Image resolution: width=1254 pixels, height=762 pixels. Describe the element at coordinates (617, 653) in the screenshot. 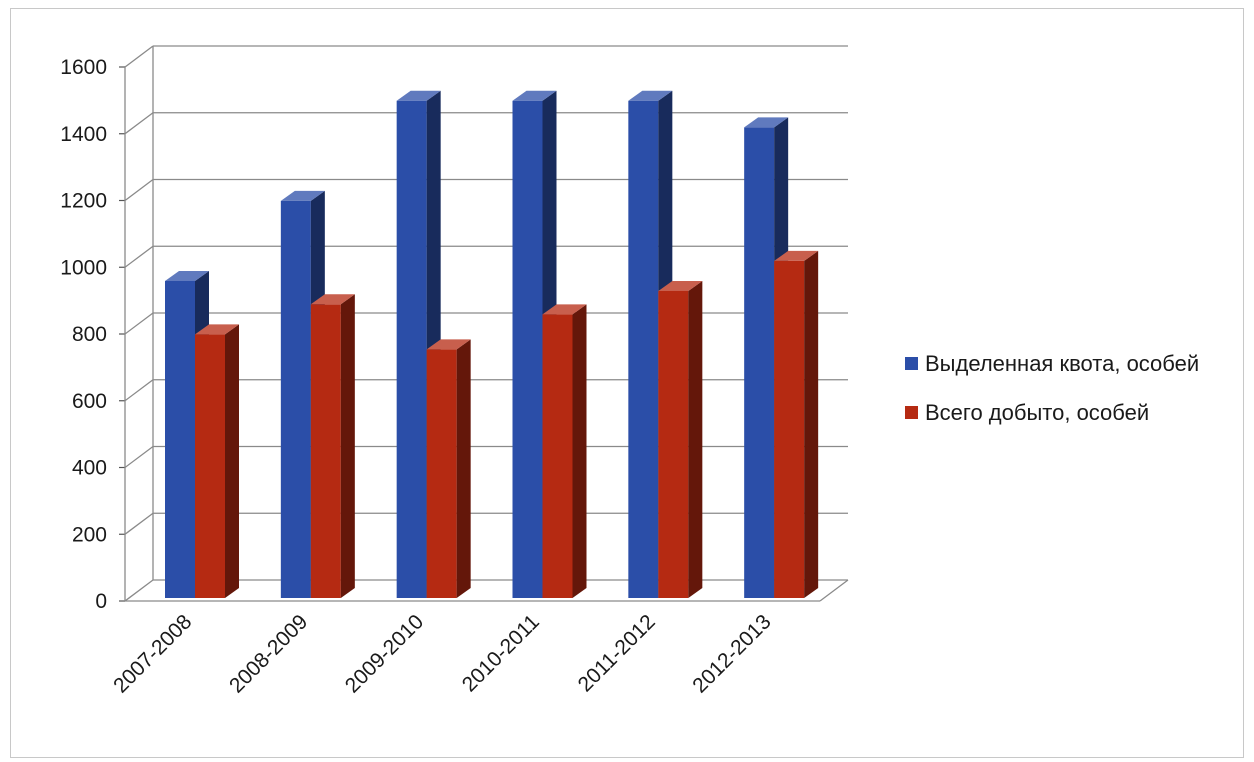

I see `x-tick-label: 2011-2012` at that location.